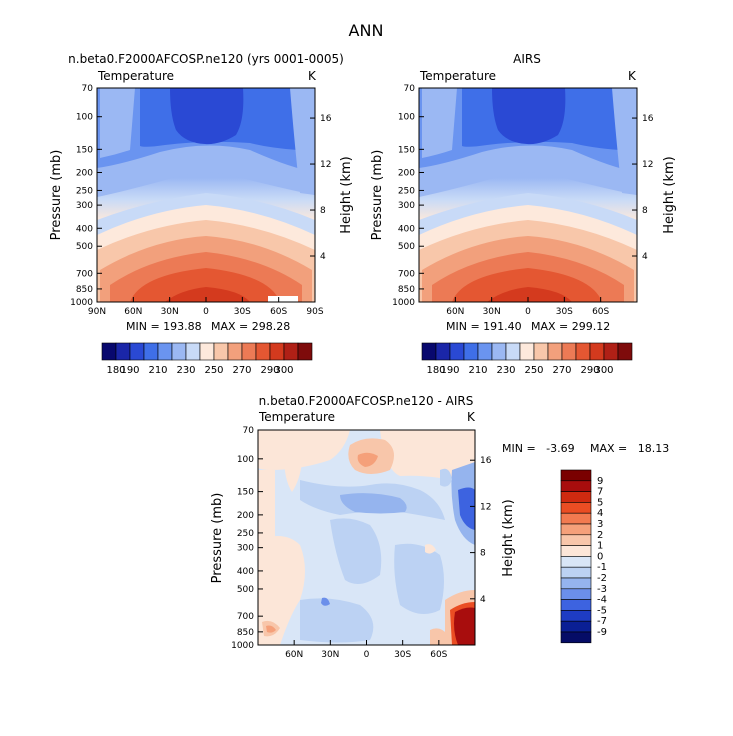  I want to click on main-title: ANN, so click(366, 30).